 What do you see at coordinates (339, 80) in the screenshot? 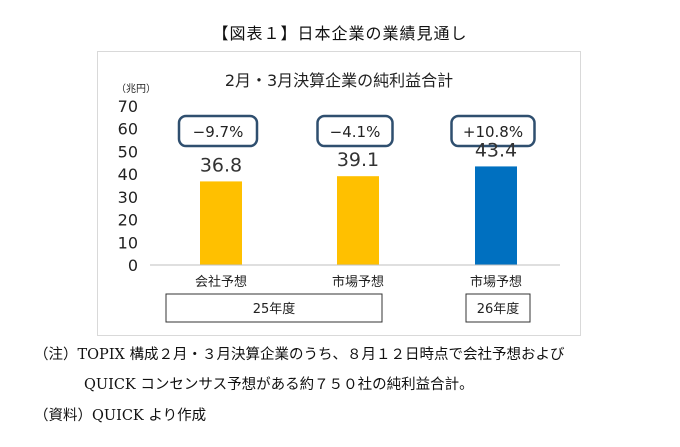
I see `chart-title: 2月・3月決算企業の純利益合計` at bounding box center [339, 80].